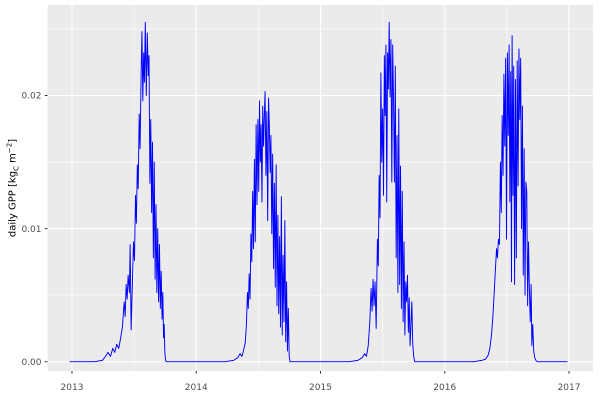 This screenshot has width=600, height=400. I want to click on x-tick-label: 2013, so click(72, 388).